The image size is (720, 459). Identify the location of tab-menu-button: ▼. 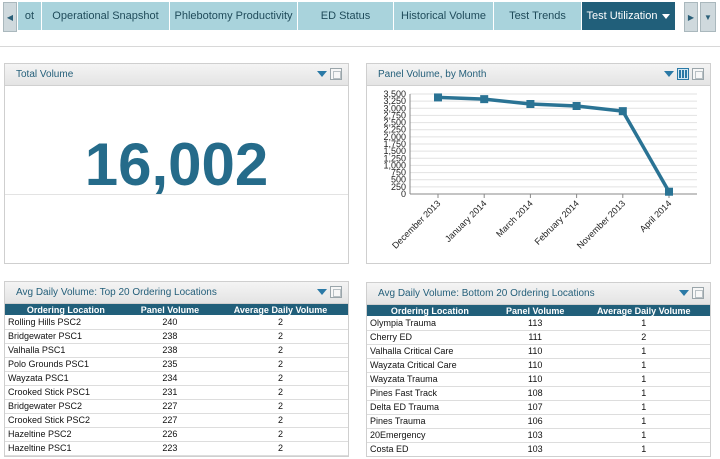
(708, 17).